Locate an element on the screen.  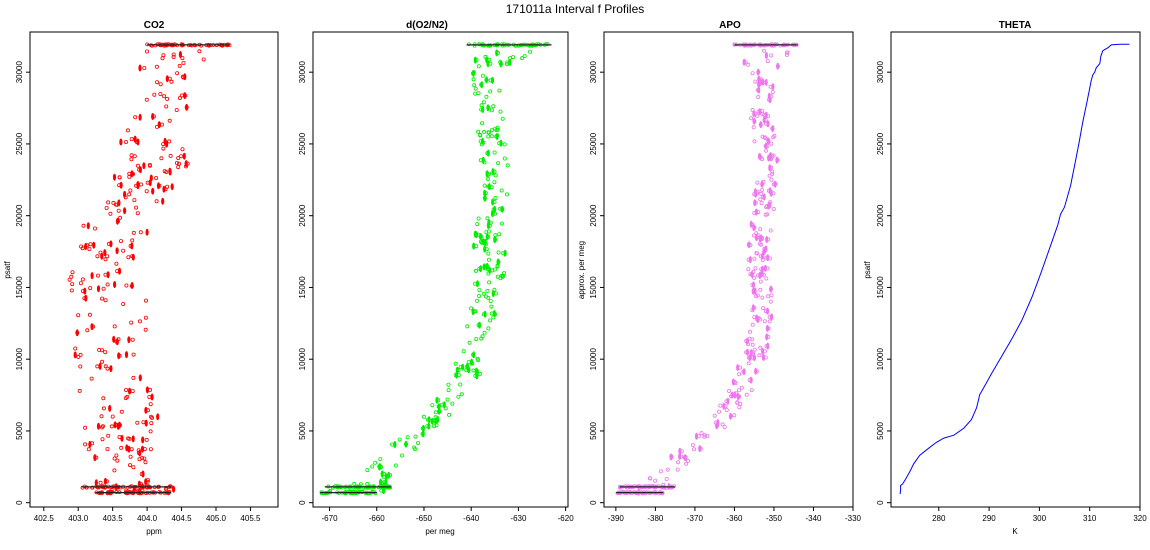
panel-apo-band-point is located at coordinates (662, 487).